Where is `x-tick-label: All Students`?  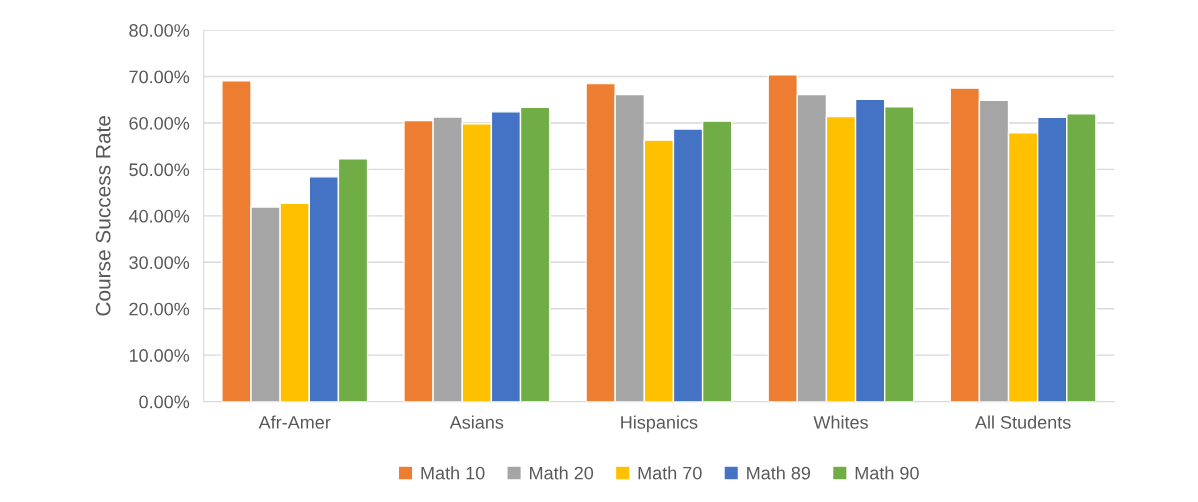
x-tick-label: All Students is located at coordinates (1022, 422).